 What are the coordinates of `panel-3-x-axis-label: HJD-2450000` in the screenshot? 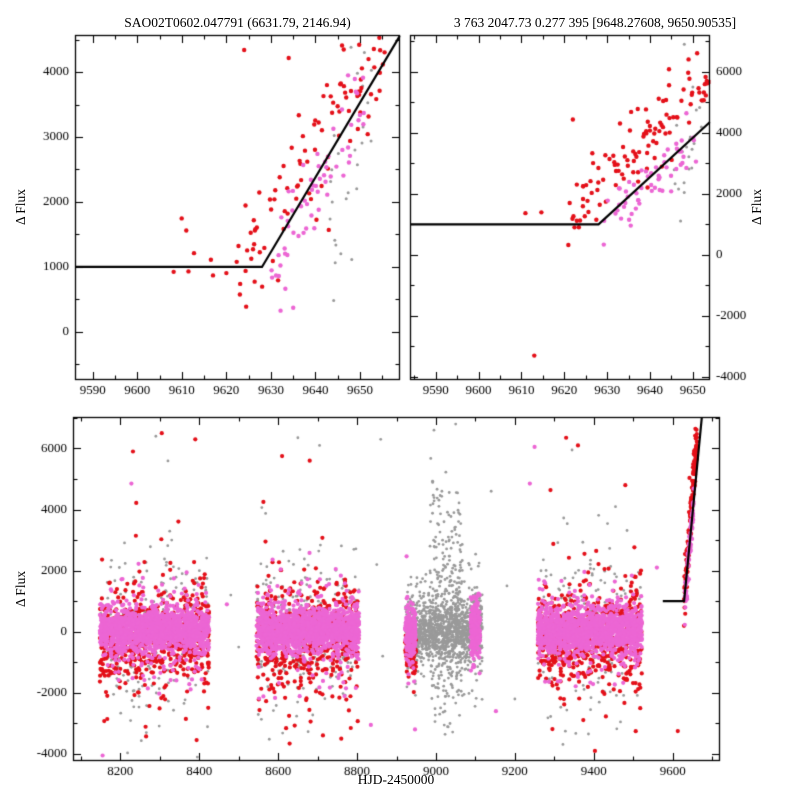 It's located at (396, 779).